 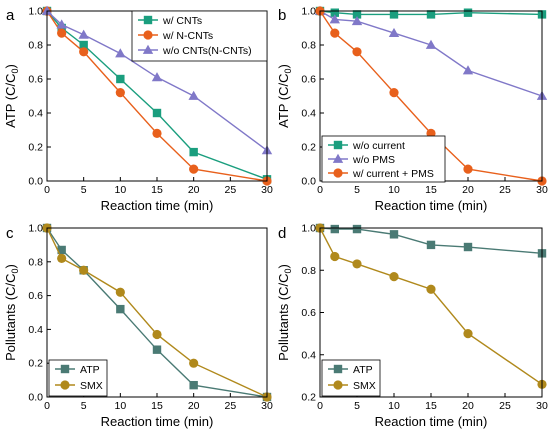 I want to click on y-tick-label: 0.0, so click(x=35, y=182).